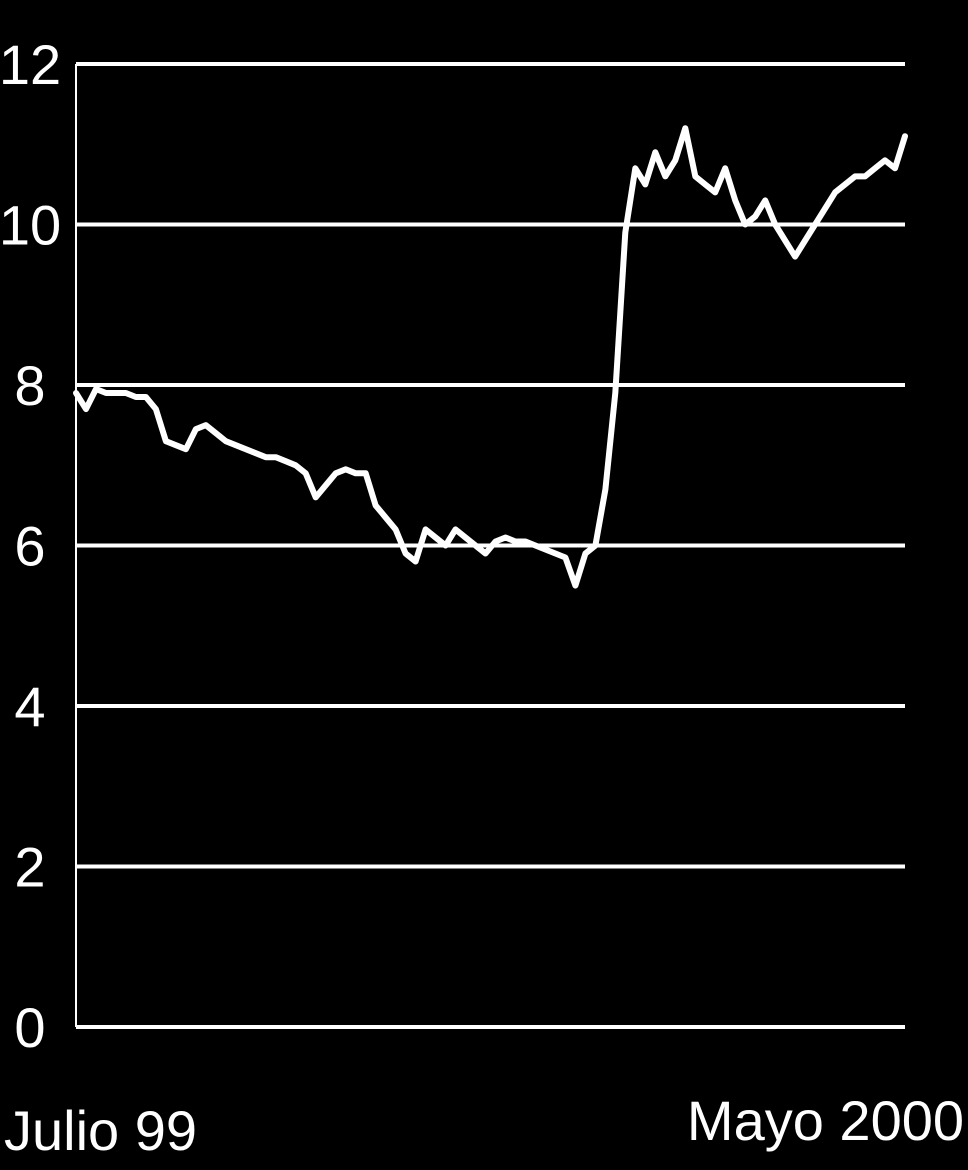 The height and width of the screenshot is (1170, 968). What do you see at coordinates (29, 867) in the screenshot?
I see `y-tick-label: 2` at bounding box center [29, 867].